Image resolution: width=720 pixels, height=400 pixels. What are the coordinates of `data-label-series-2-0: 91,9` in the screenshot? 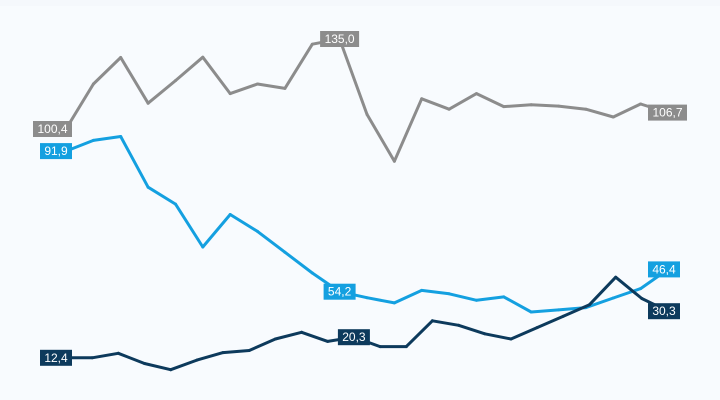 It's located at (56, 151).